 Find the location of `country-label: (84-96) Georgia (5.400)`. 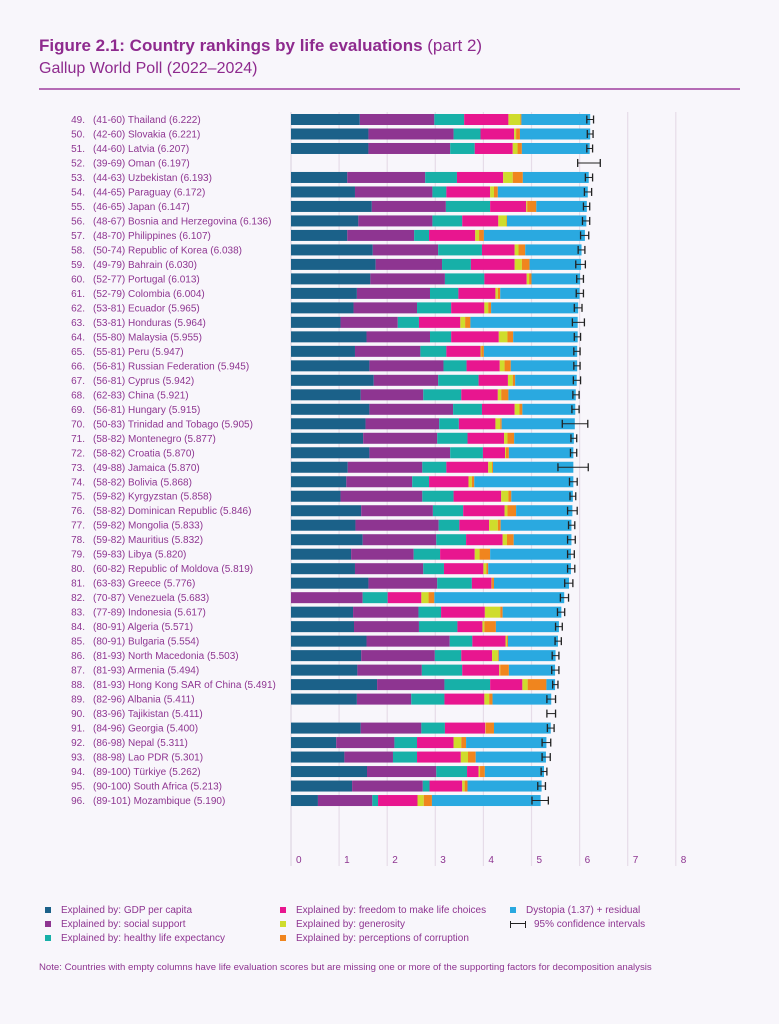

country-label: (84-96) Georgia (5.400) is located at coordinates (145, 729).